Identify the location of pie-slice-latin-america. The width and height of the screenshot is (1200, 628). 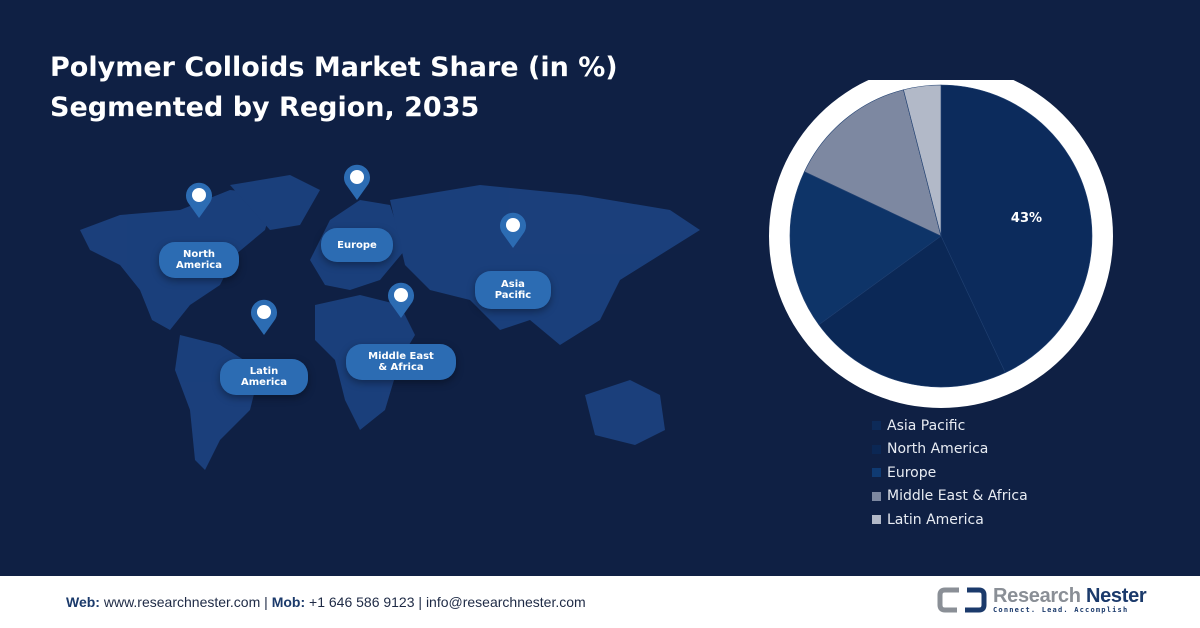
(922, 160).